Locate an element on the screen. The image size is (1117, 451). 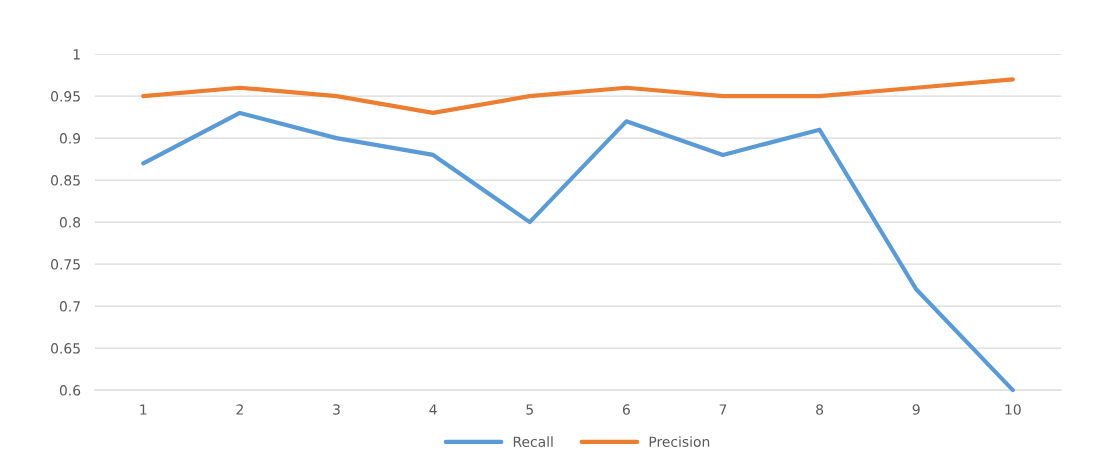
x-tick-label: 1 is located at coordinates (143, 409).